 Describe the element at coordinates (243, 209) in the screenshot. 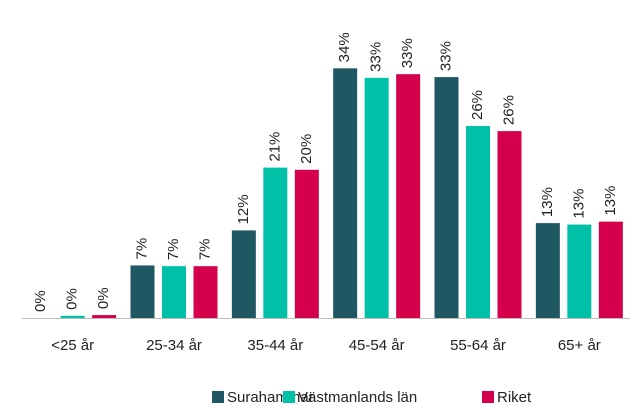

I see `data-label: 12%` at that location.